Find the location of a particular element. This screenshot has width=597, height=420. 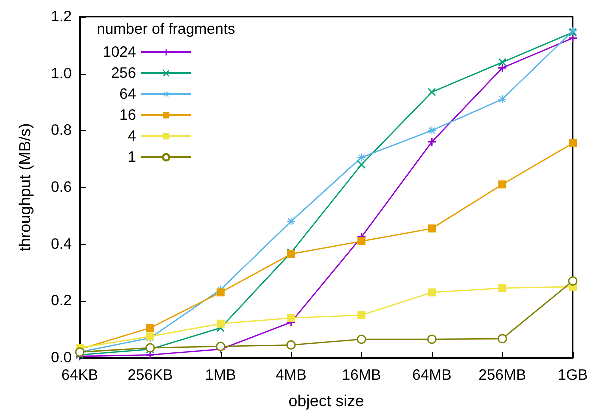

legend-label: 1024 is located at coordinates (119, 52).